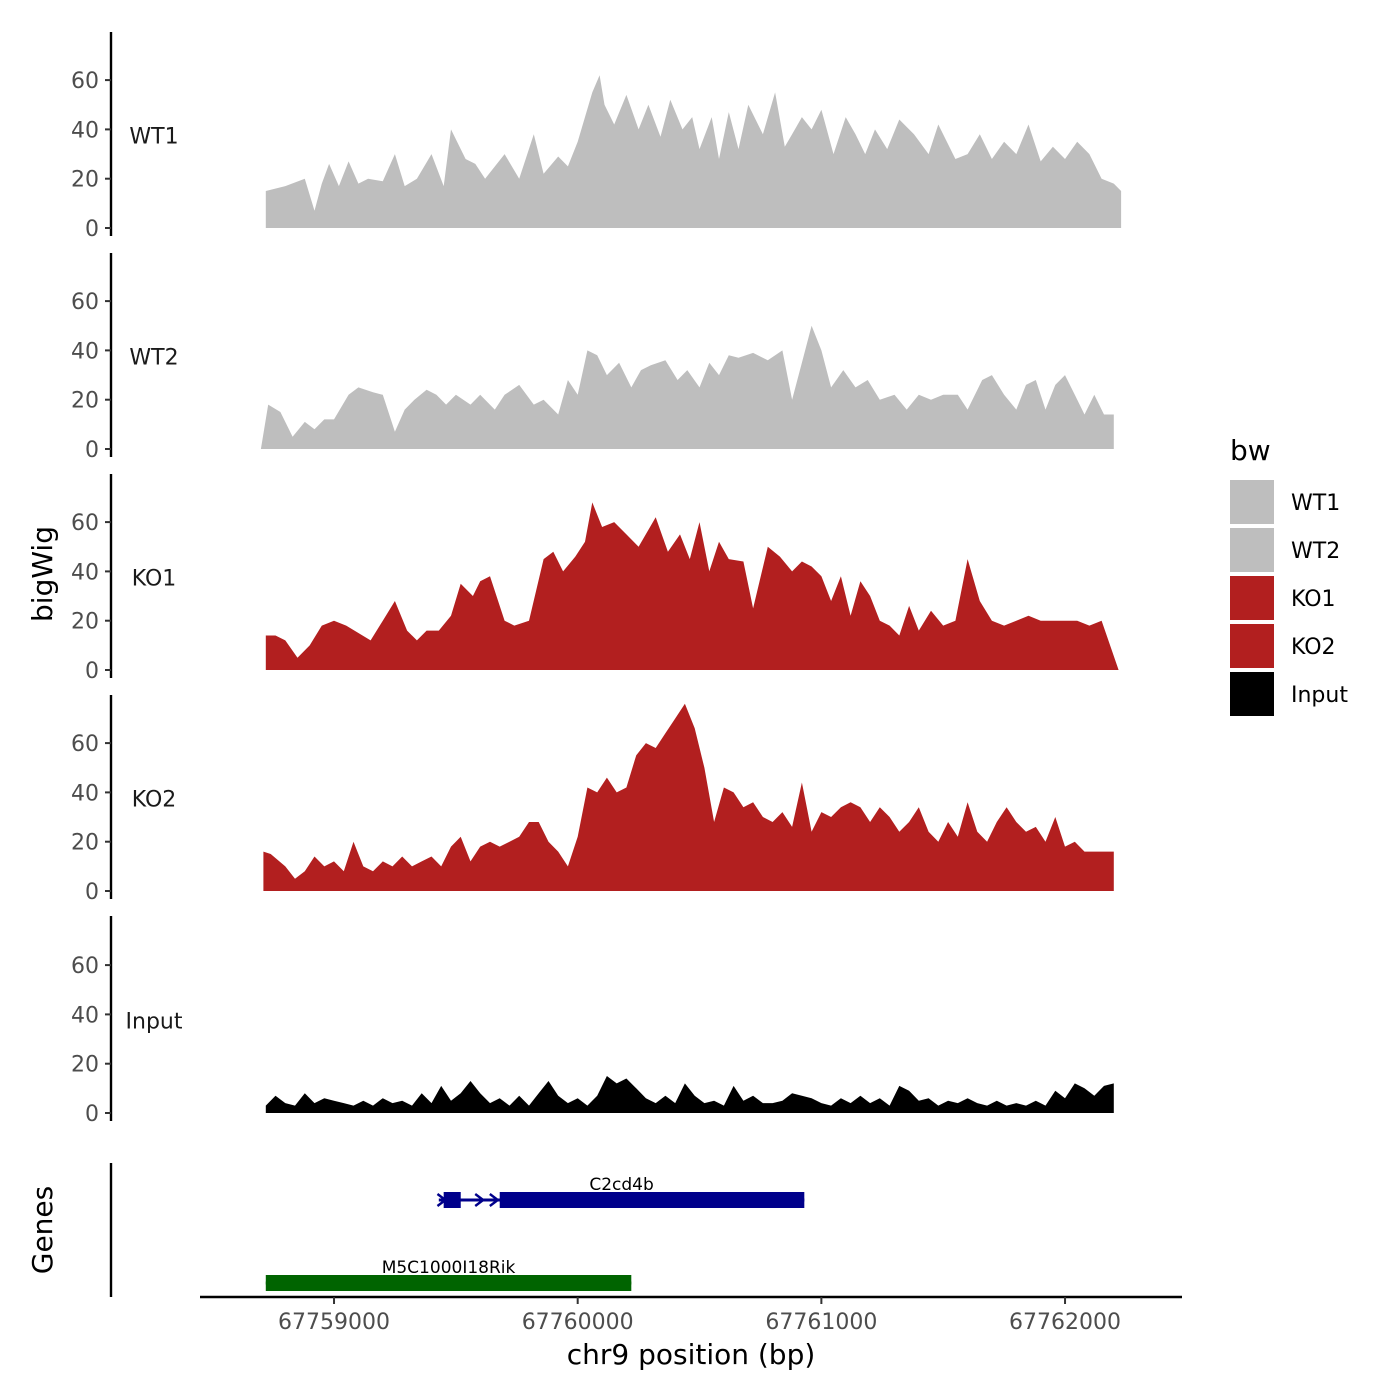 This screenshot has height=1400, width=1400. I want to click on legend-entry: WT2, so click(1285, 550).